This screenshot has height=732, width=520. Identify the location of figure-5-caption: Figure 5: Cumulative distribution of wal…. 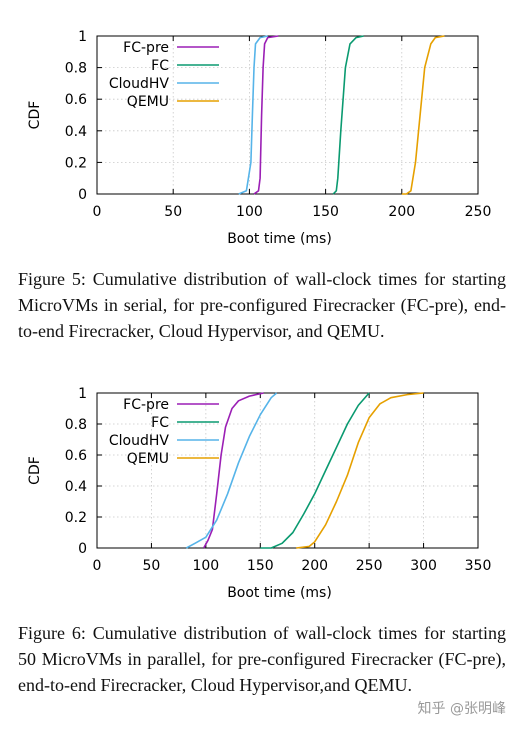
(262, 305).